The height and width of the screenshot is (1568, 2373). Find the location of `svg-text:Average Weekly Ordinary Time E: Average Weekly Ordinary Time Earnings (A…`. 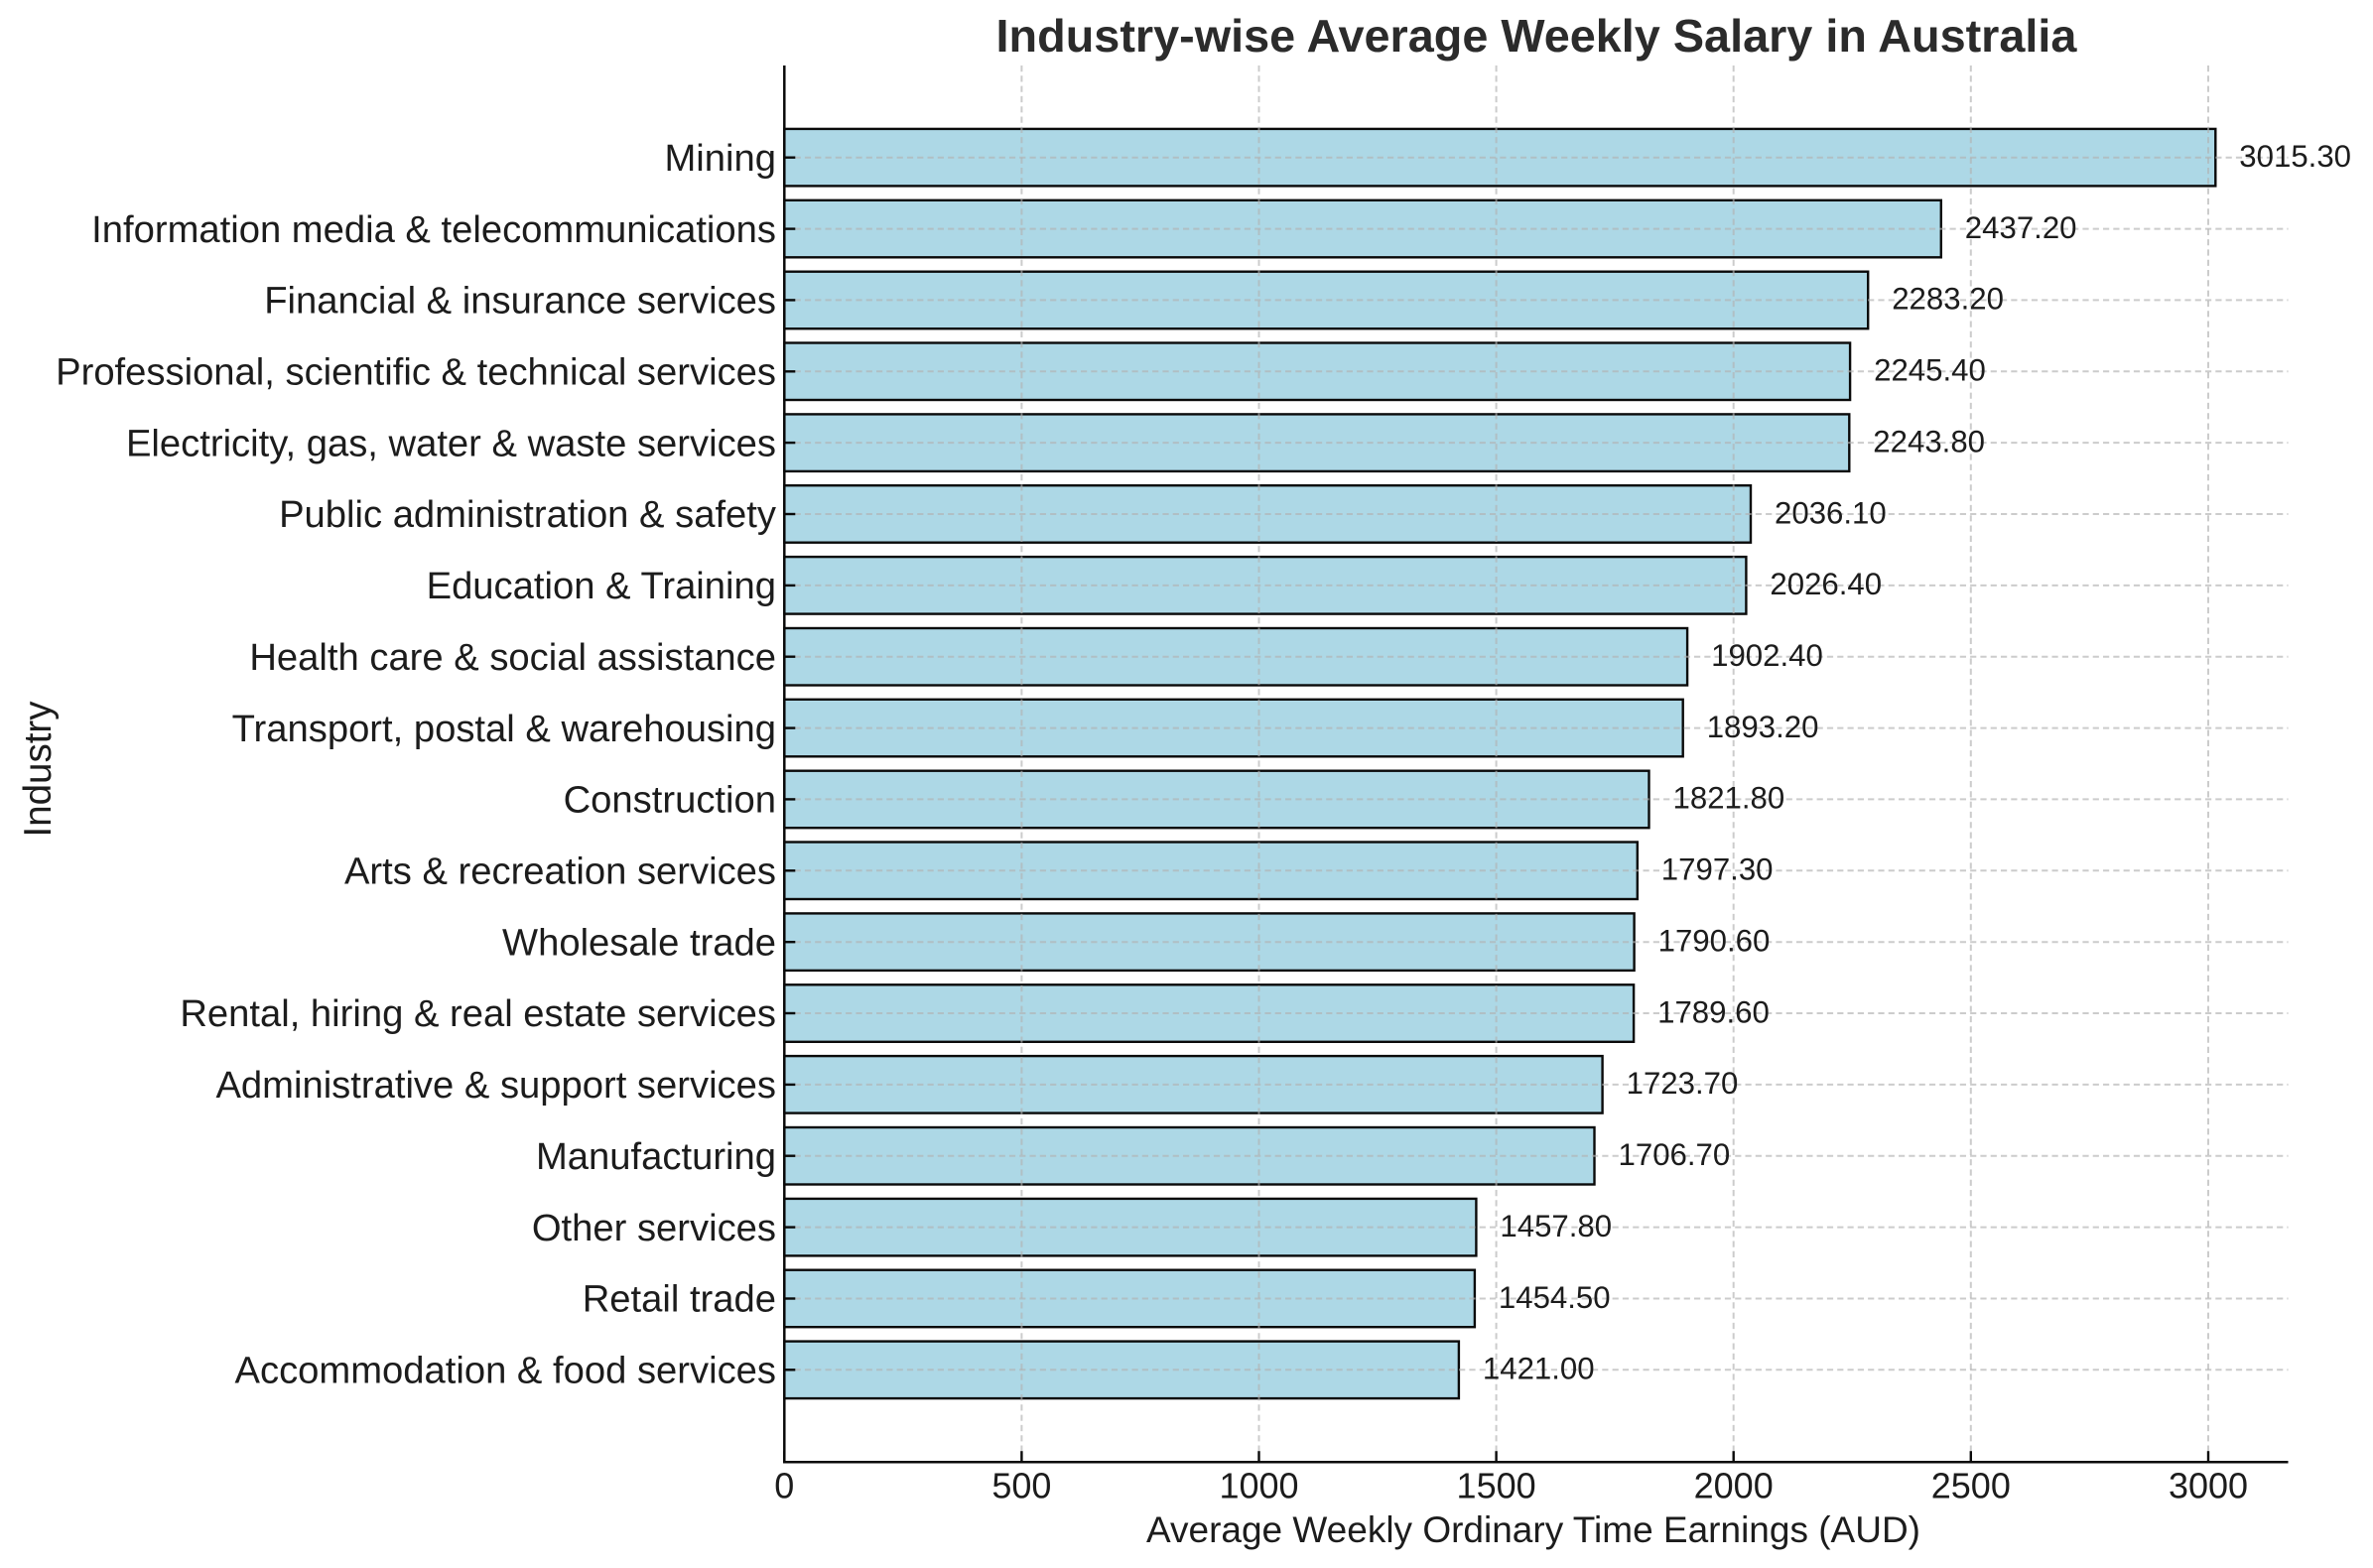

svg-text:Average Weekly Ordinary Time E: Average Weekly Ordinary Time Earnings (A… is located at coordinates (1533, 1529).